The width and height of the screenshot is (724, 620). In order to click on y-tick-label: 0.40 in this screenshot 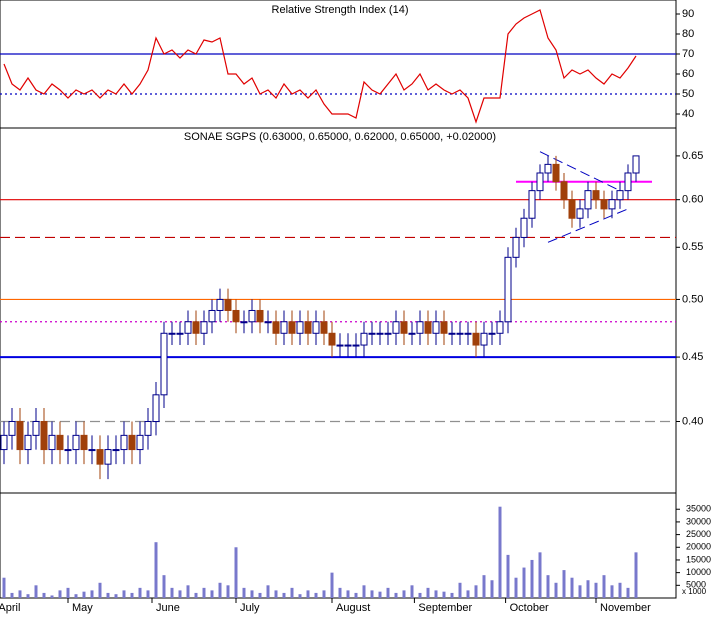, I will do `click(692, 421)`.